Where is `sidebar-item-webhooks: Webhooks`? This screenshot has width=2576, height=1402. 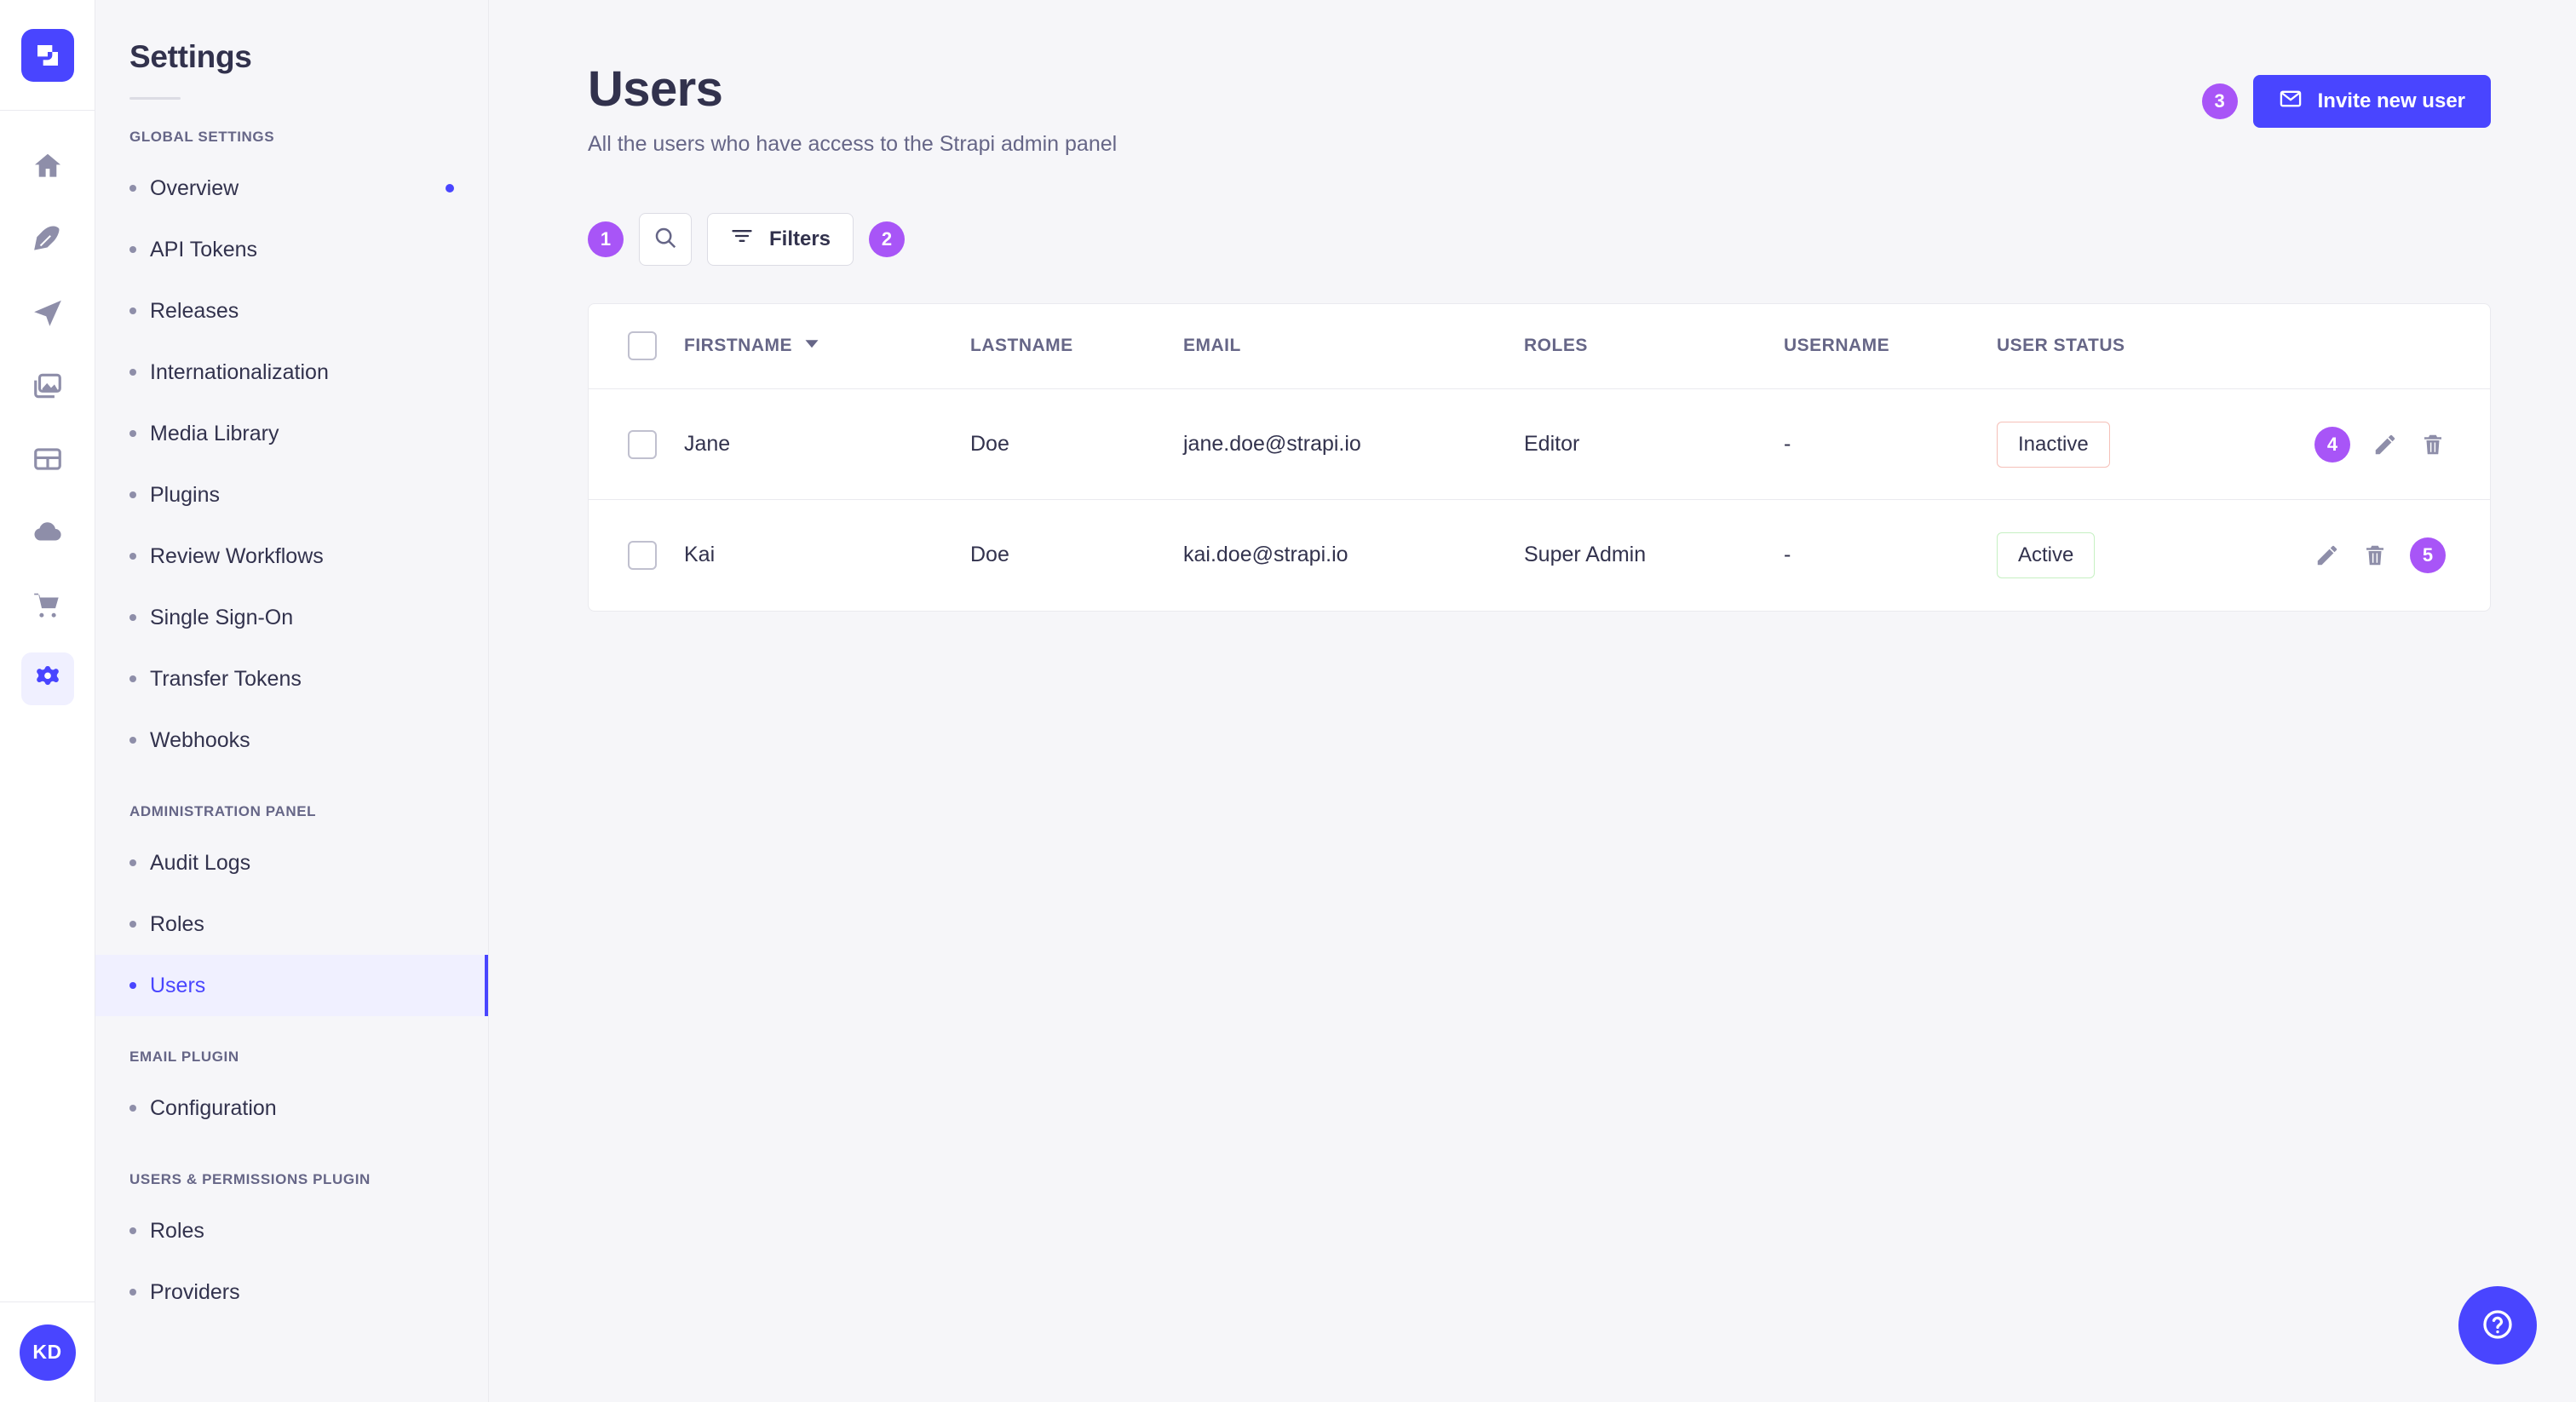
sidebar-item-webhooks: Webhooks is located at coordinates (291, 740).